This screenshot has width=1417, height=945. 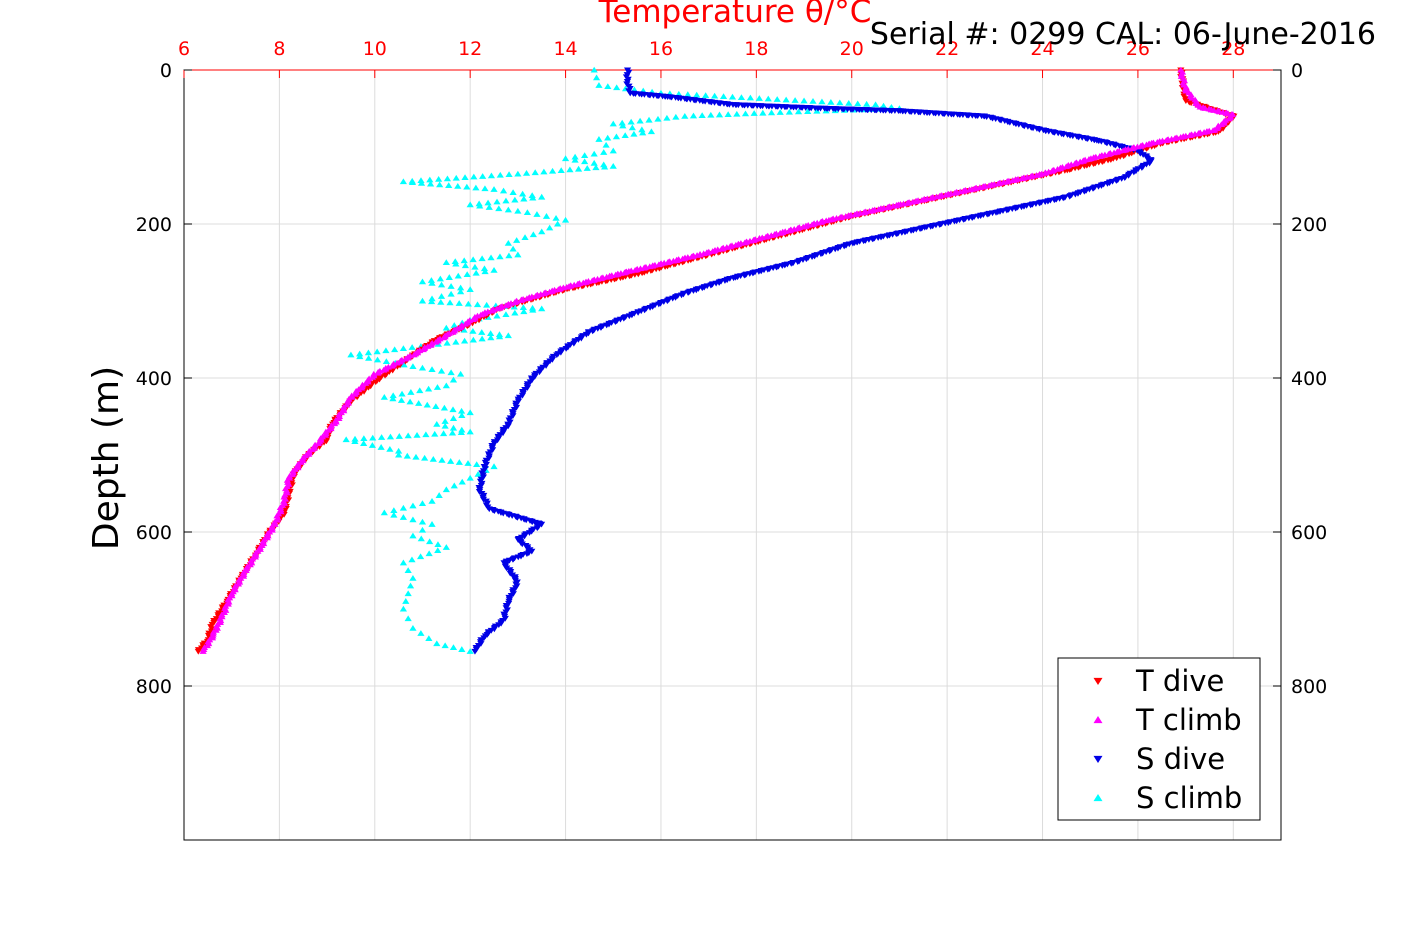 What do you see at coordinates (470, 49) in the screenshot?
I see `x-tick-label: 12` at bounding box center [470, 49].